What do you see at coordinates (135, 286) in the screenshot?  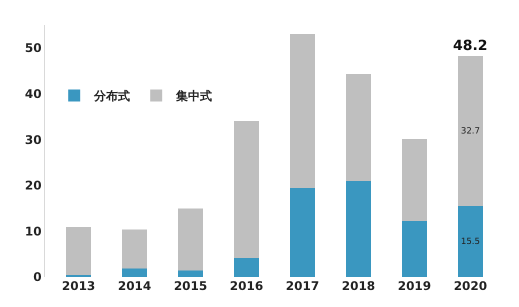 I see `x-tick-label: 2014` at bounding box center [135, 286].